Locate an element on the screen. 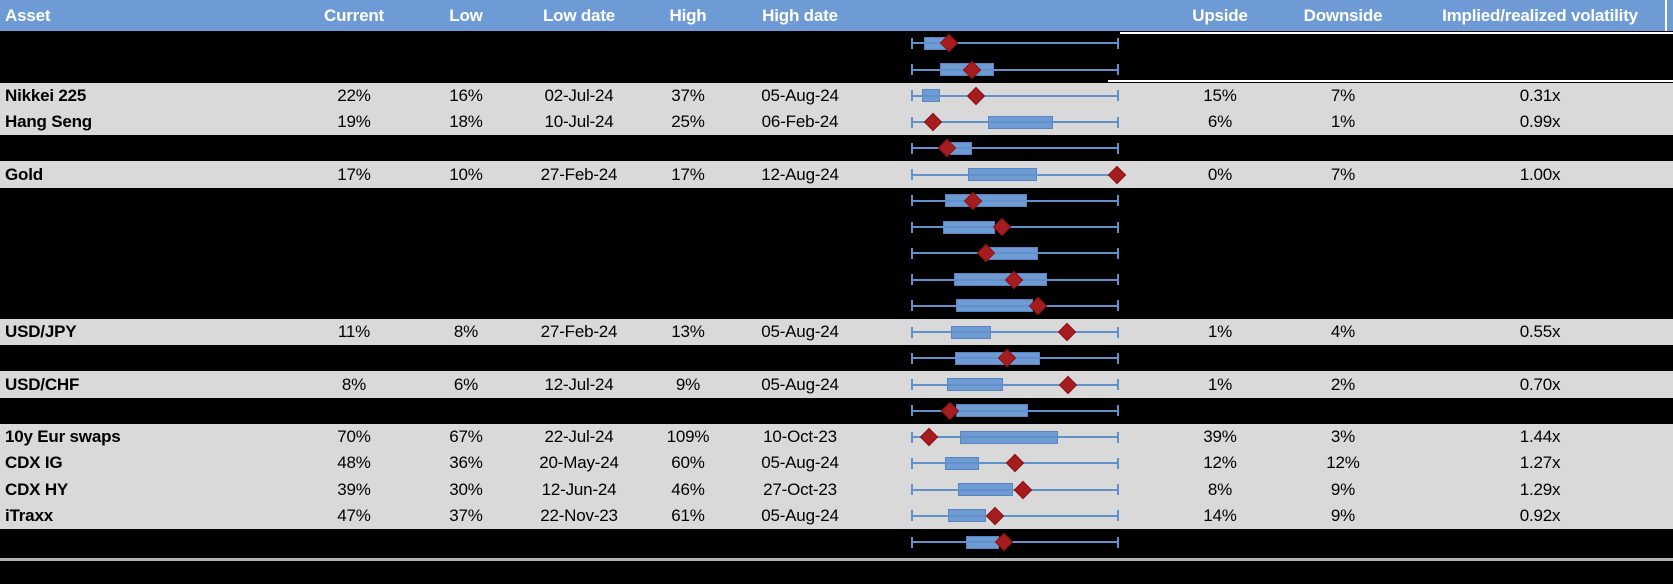 This screenshot has height=584, width=1673. cell-high: 17% is located at coordinates (688, 174).